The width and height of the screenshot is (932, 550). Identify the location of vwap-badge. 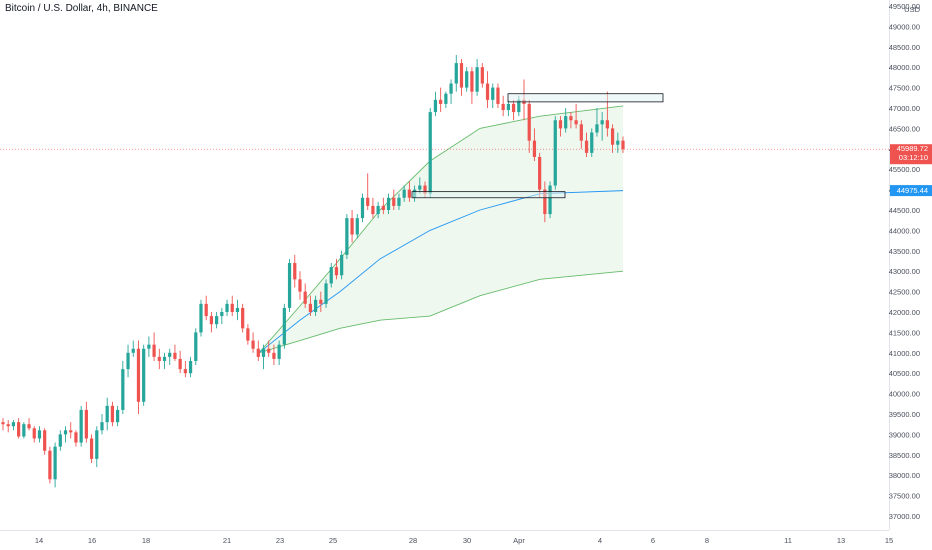
(911, 191).